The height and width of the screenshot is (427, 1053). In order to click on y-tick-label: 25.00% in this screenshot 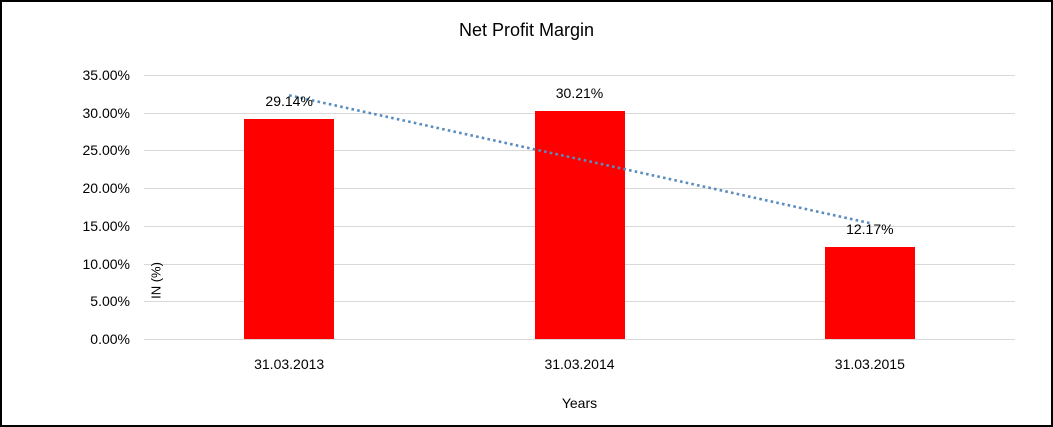, I will do `click(106, 150)`.